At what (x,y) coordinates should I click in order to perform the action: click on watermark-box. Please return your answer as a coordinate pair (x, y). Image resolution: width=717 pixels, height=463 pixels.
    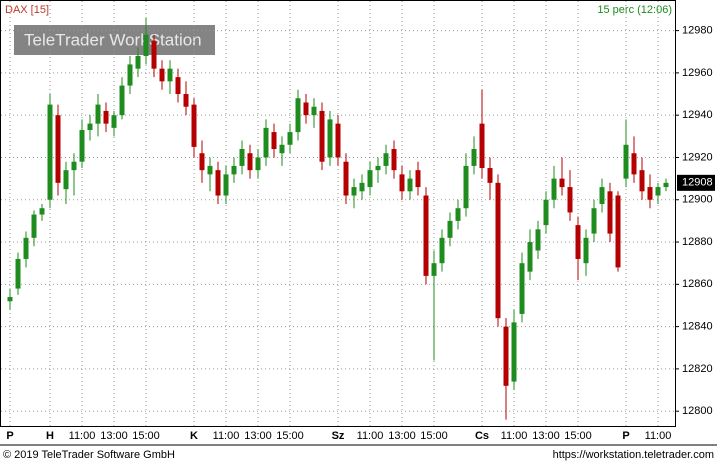
    Looking at the image, I should click on (114, 40).